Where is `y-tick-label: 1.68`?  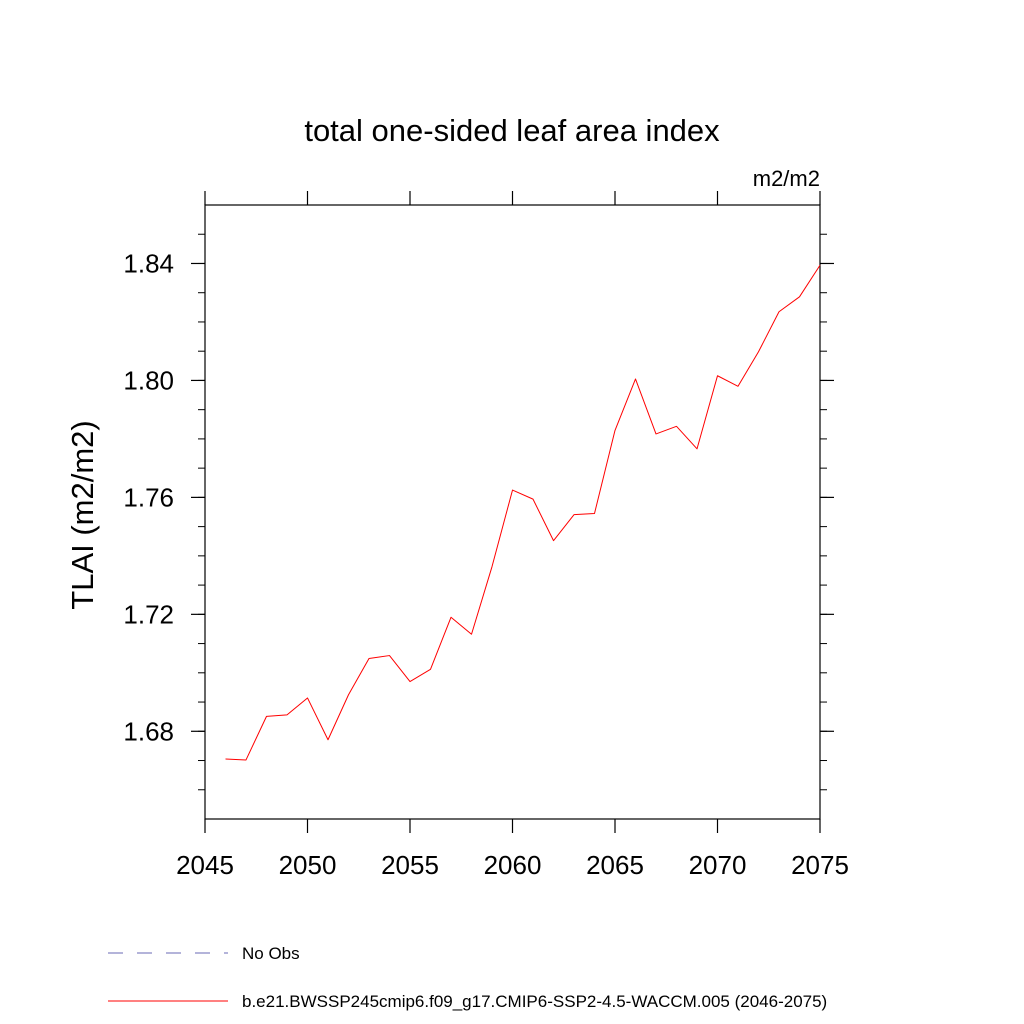 y-tick-label: 1.68 is located at coordinates (148, 731).